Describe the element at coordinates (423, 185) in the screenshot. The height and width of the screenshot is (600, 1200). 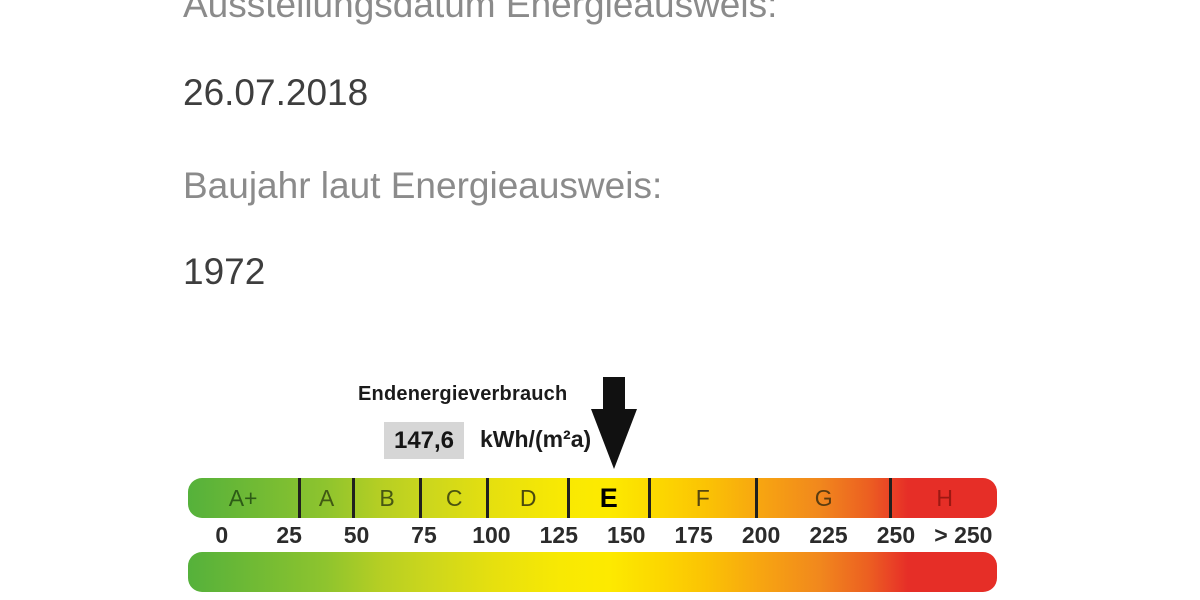
I see `construction-year-label: Baujahr laut Energieausweis:` at that location.